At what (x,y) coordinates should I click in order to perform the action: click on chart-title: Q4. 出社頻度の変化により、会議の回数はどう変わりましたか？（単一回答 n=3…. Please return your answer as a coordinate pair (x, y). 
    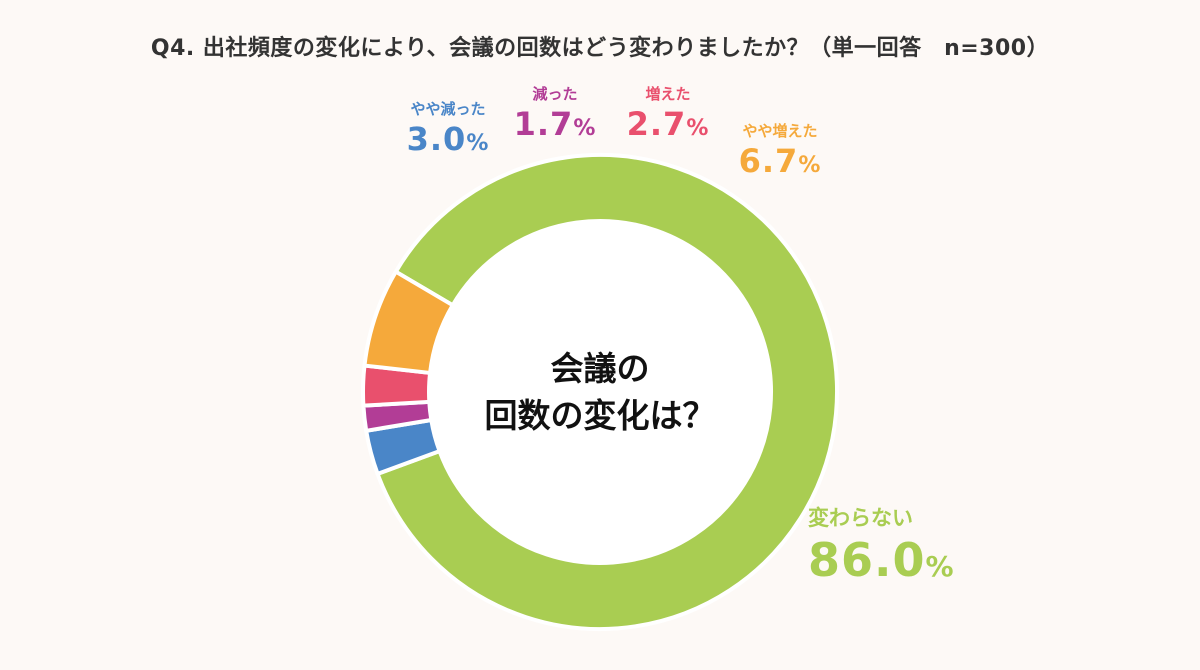
    Looking at the image, I should click on (600, 48).